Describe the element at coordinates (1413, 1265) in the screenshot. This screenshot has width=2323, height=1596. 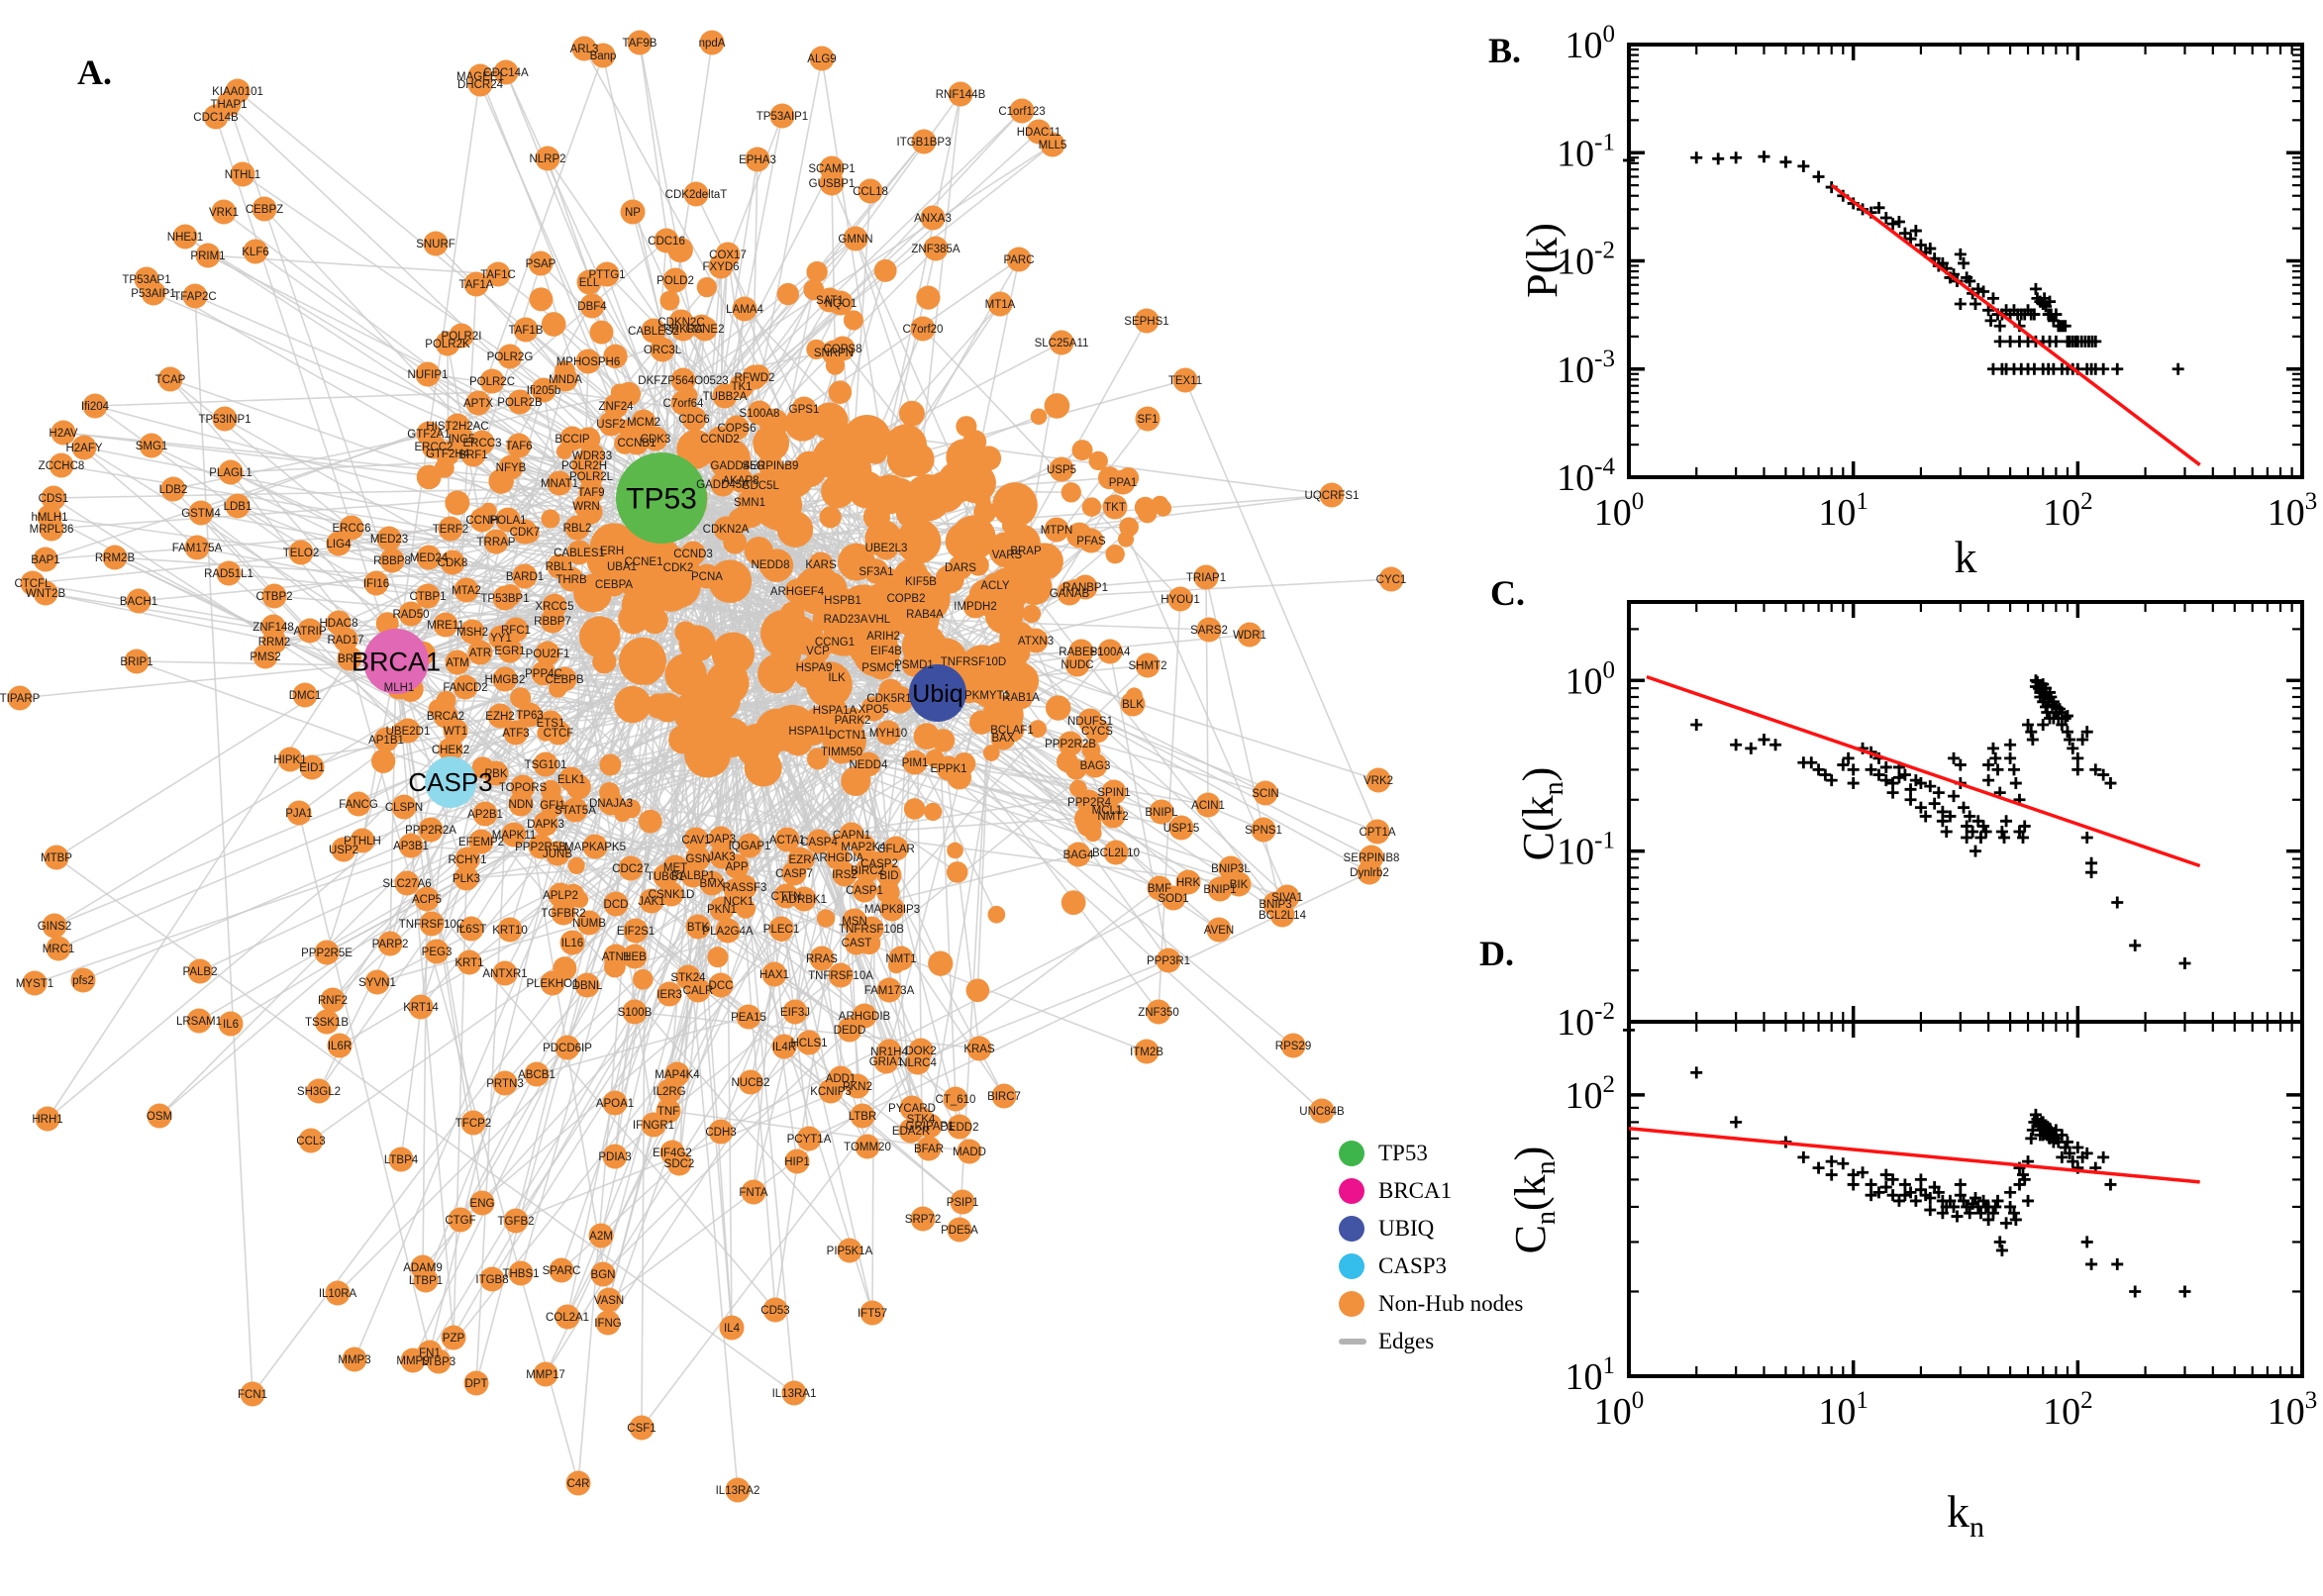
I see `legend-label: CASP3` at that location.